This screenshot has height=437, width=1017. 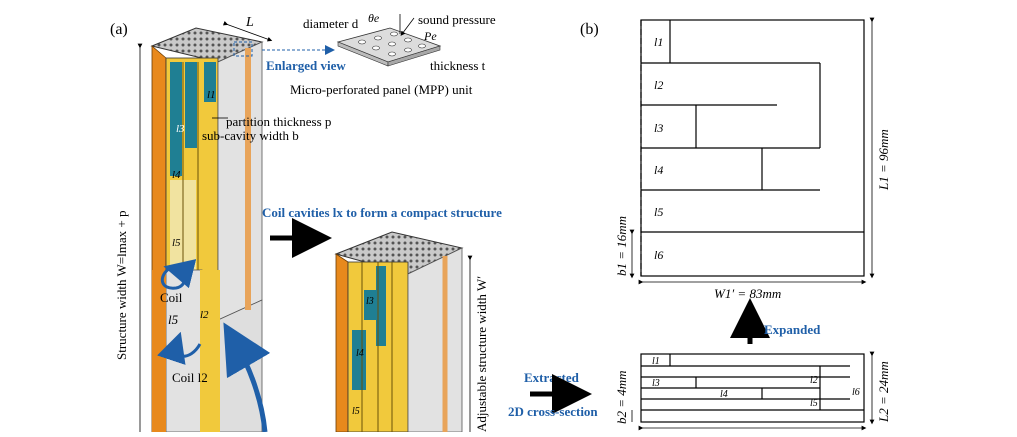 I want to click on tall-l1: l1, so click(x=211, y=95).